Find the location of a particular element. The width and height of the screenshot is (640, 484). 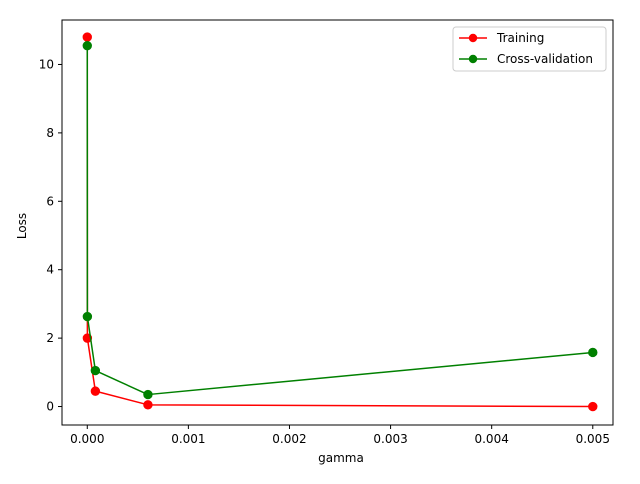

legend: Training Cross-validation is located at coordinates (529, 49).